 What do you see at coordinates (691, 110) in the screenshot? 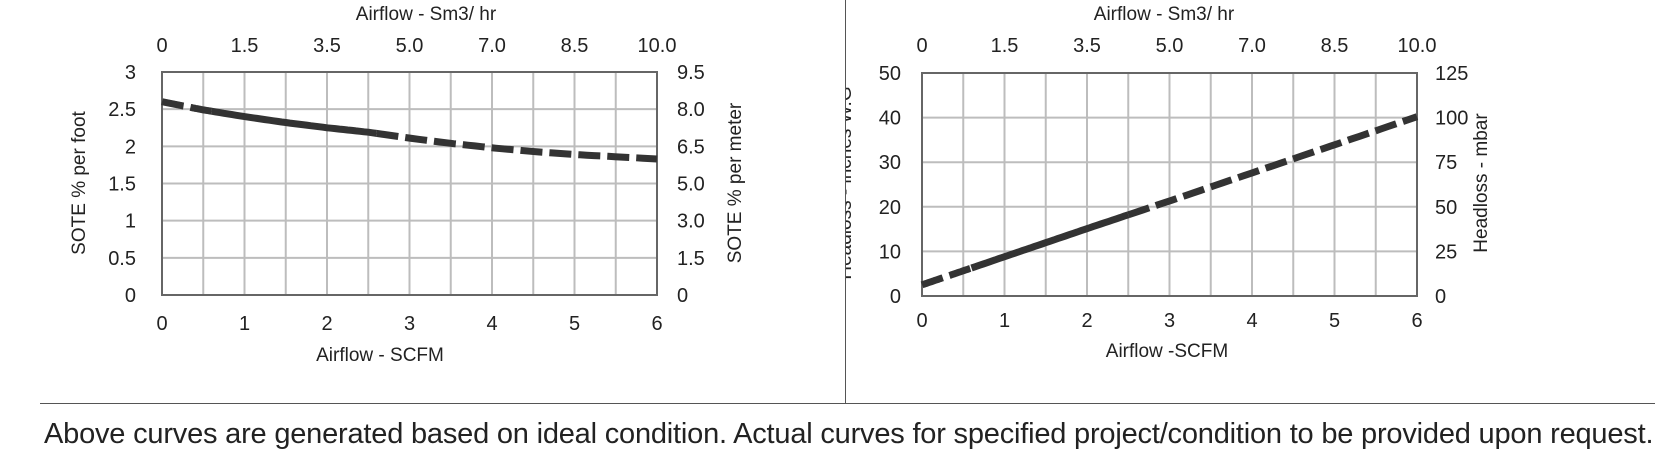
I see `y-right-tick-label: 8.0` at bounding box center [691, 110].